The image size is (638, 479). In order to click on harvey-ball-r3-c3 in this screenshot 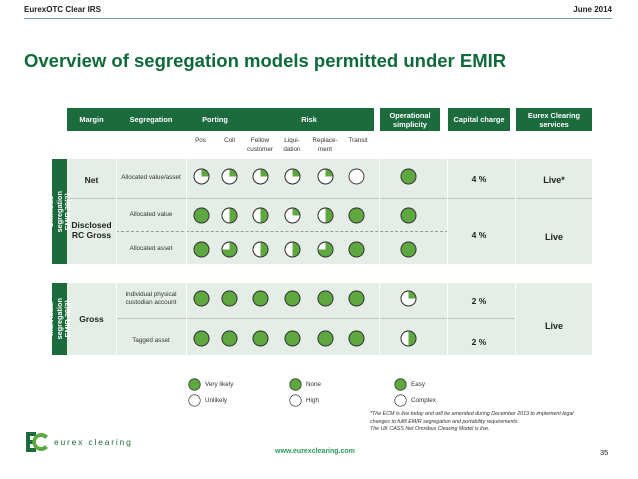, I will do `click(260, 249)`.